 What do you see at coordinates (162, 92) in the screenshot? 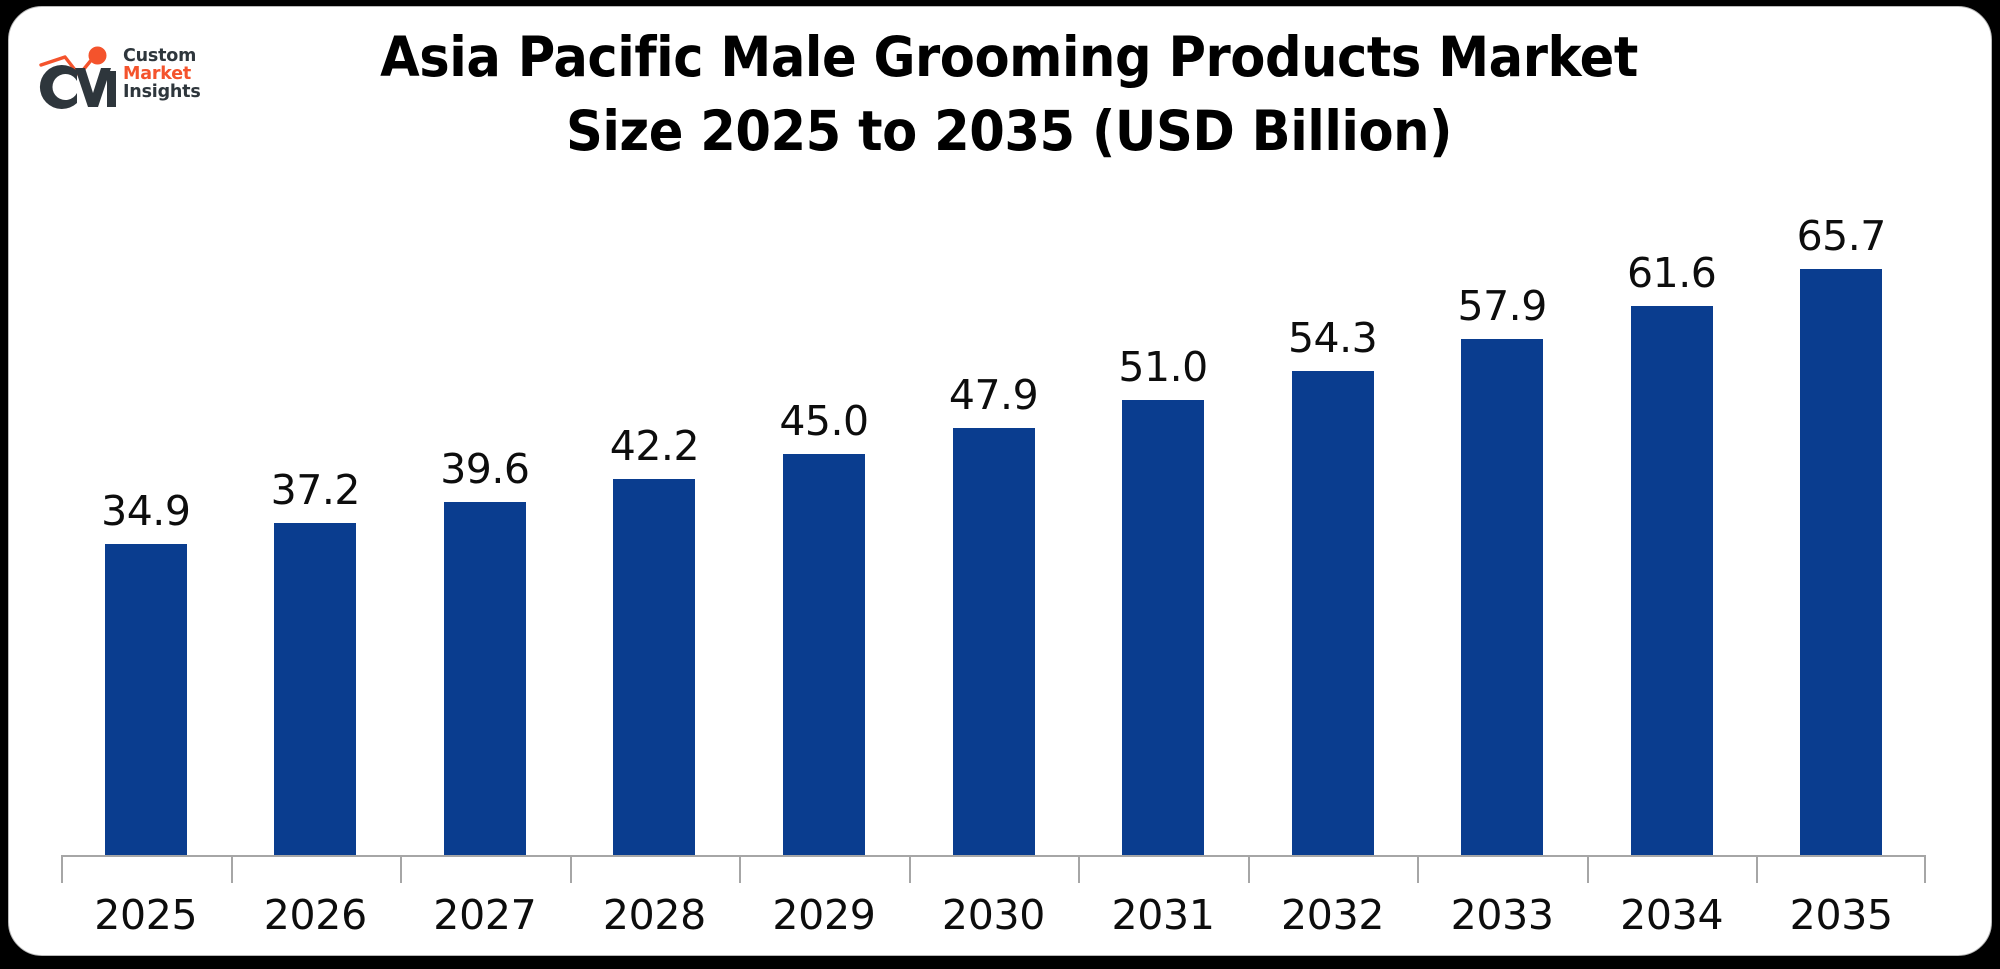
I see `logo-line-insights: Insights` at bounding box center [162, 92].